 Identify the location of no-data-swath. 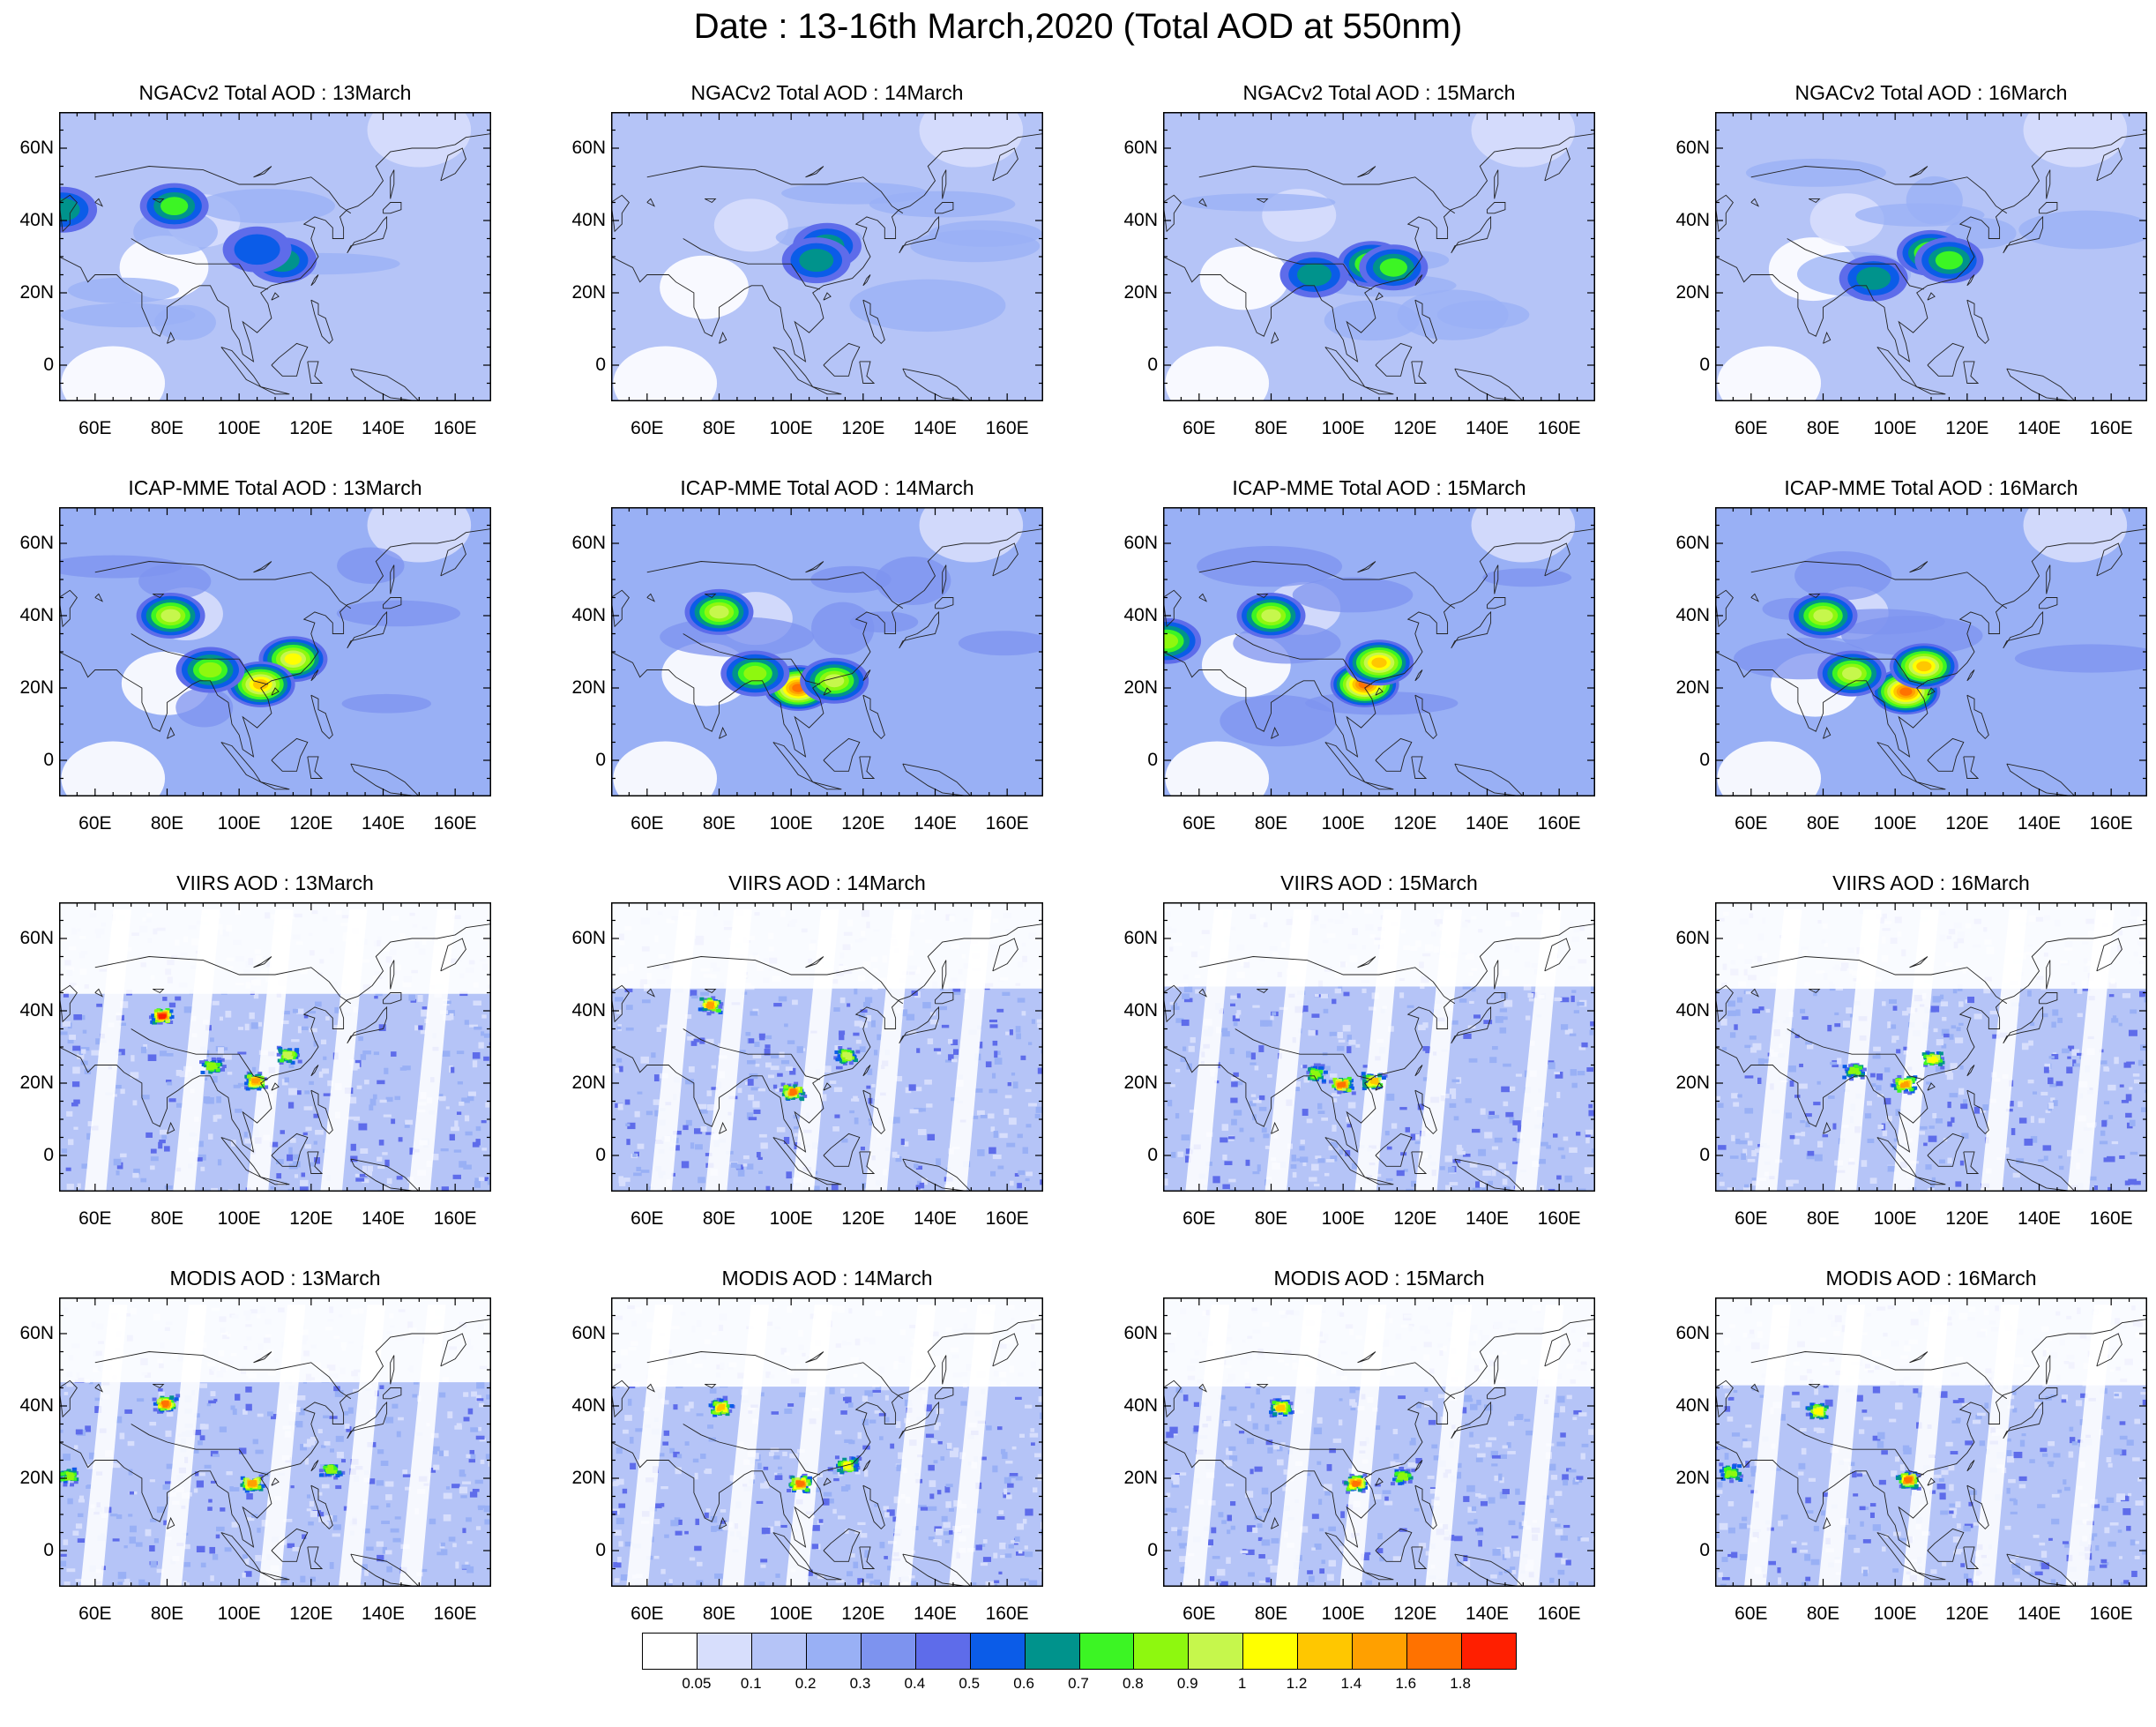
(728, 1050).